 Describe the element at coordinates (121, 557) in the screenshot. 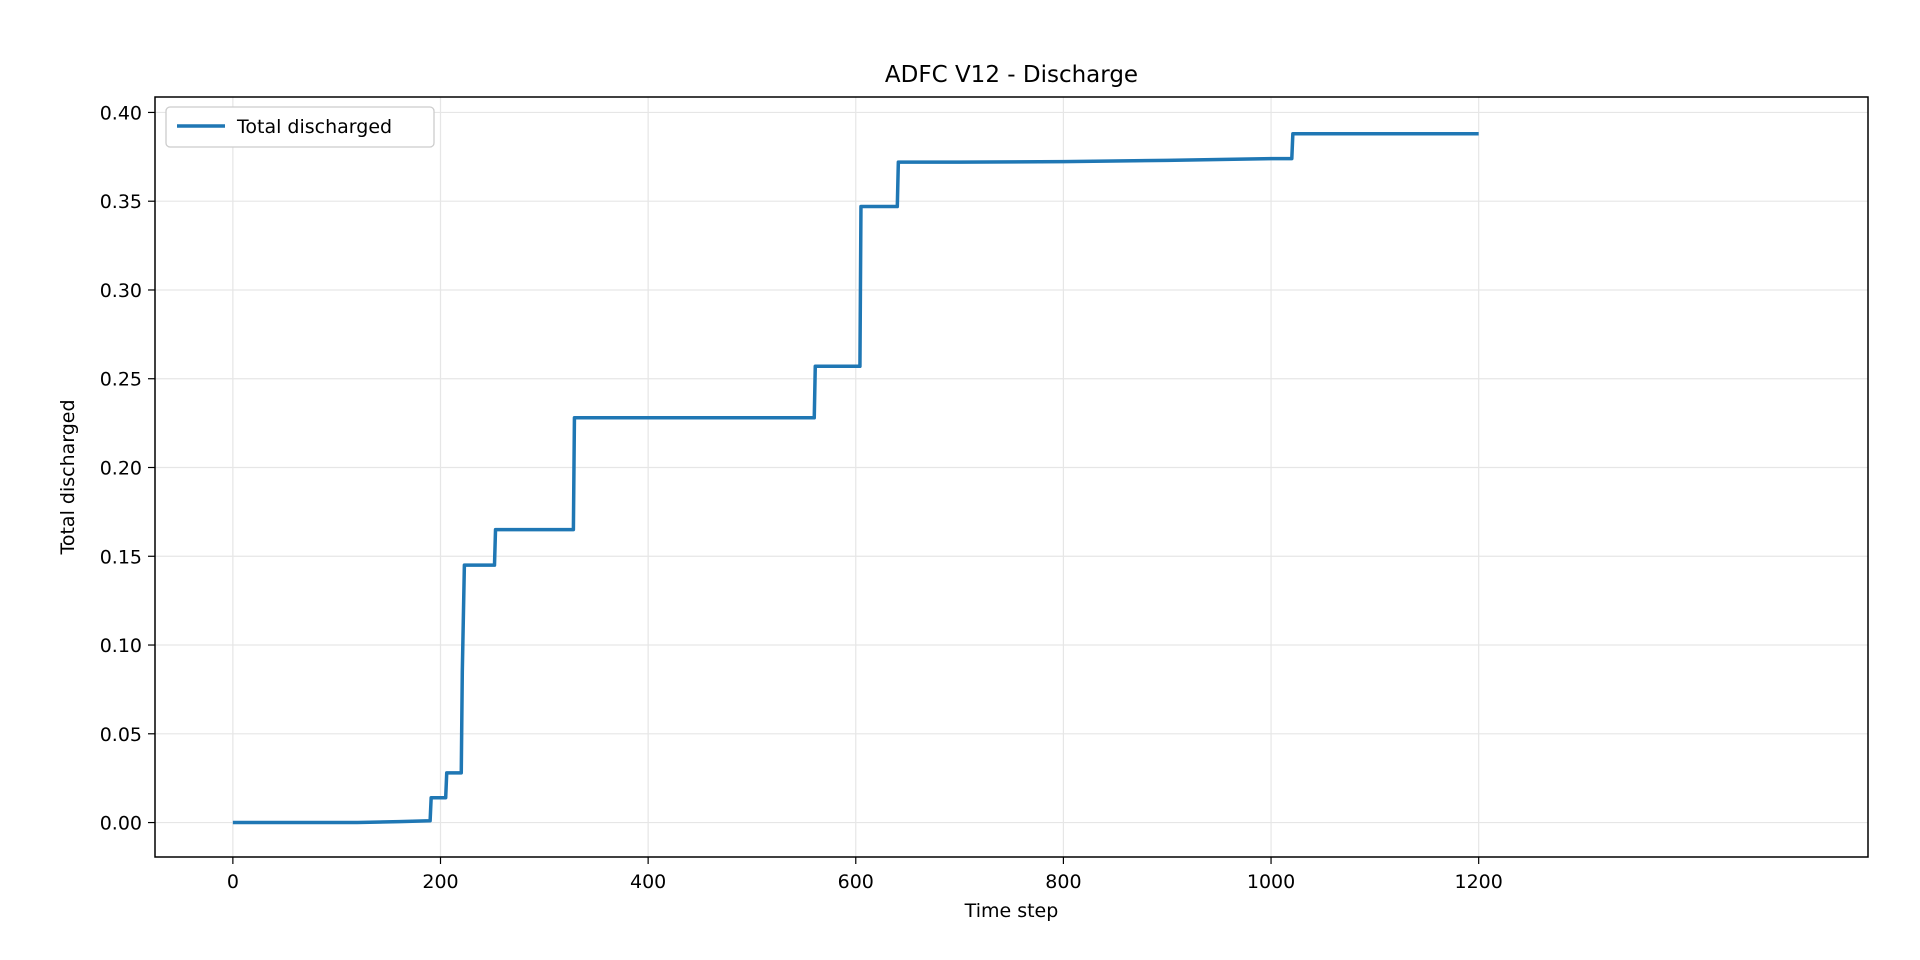

I see `y-tick-label: 0.15` at that location.